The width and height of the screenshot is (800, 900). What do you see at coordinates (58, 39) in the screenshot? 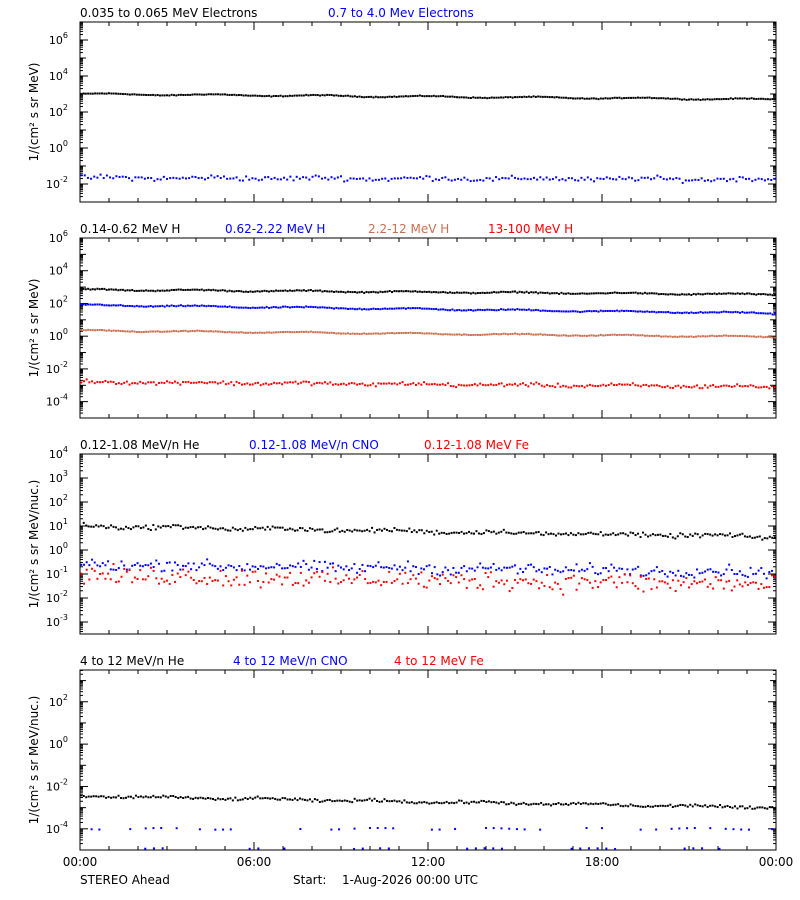
I see `y-tick-label: 106` at bounding box center [58, 39].